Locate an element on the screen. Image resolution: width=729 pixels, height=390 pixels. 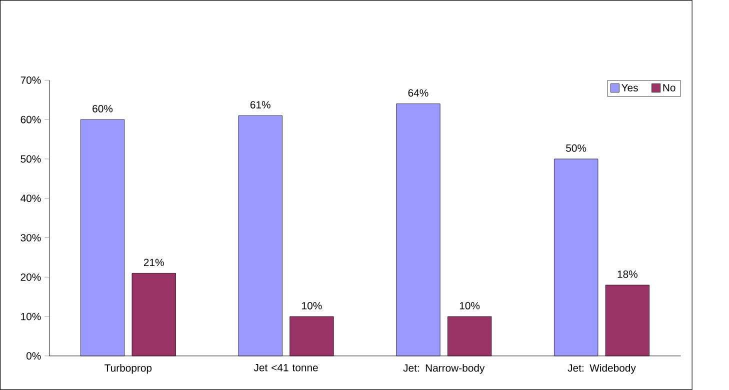
y-tick-label: 30% is located at coordinates (30, 238).